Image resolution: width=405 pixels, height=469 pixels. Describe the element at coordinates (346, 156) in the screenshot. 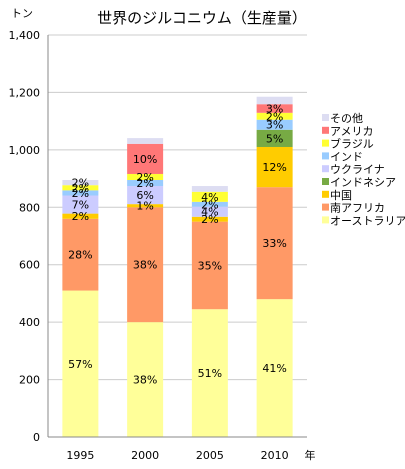

I see `legend-entry: インド` at that location.